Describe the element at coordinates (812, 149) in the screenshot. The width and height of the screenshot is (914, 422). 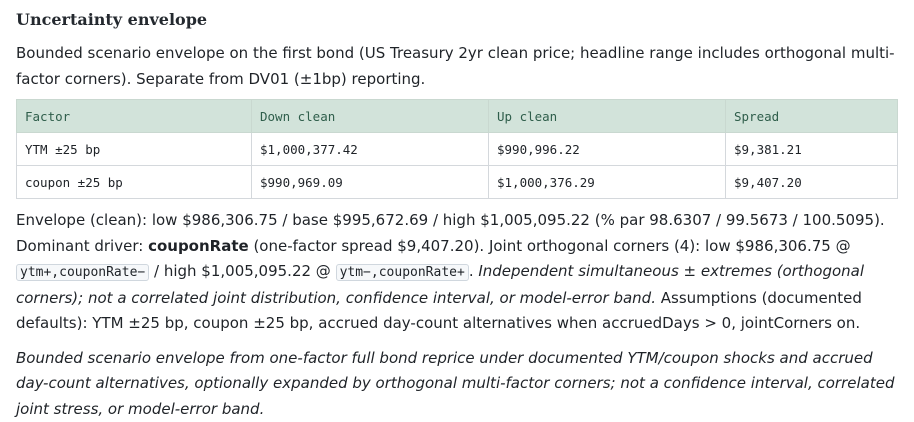
I see `cell-spread: $9,381.21` at that location.